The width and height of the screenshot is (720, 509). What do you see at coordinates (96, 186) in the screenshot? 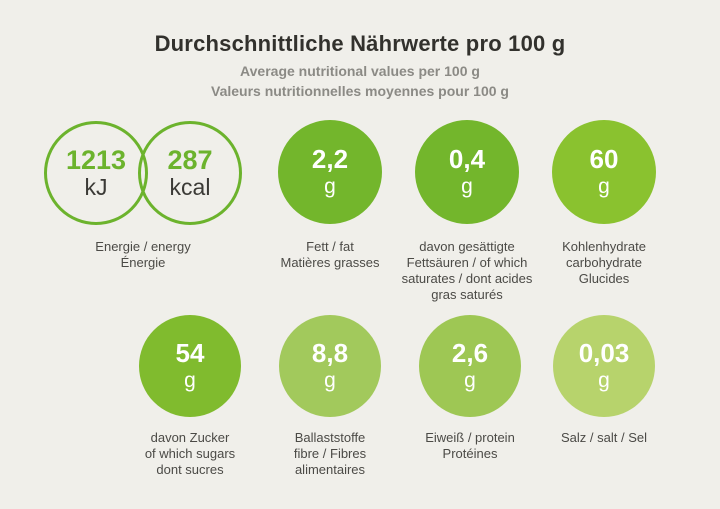
I see `energy-kj-unit: kJ` at bounding box center [96, 186].